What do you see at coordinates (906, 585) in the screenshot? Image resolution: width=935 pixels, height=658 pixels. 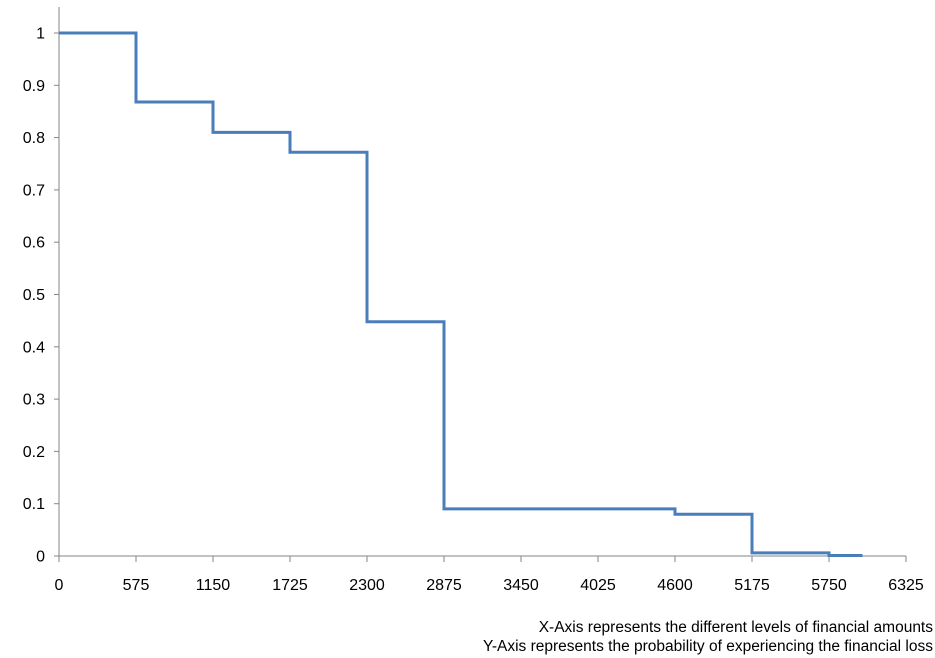 I see `x-tick-label: 6325` at bounding box center [906, 585].